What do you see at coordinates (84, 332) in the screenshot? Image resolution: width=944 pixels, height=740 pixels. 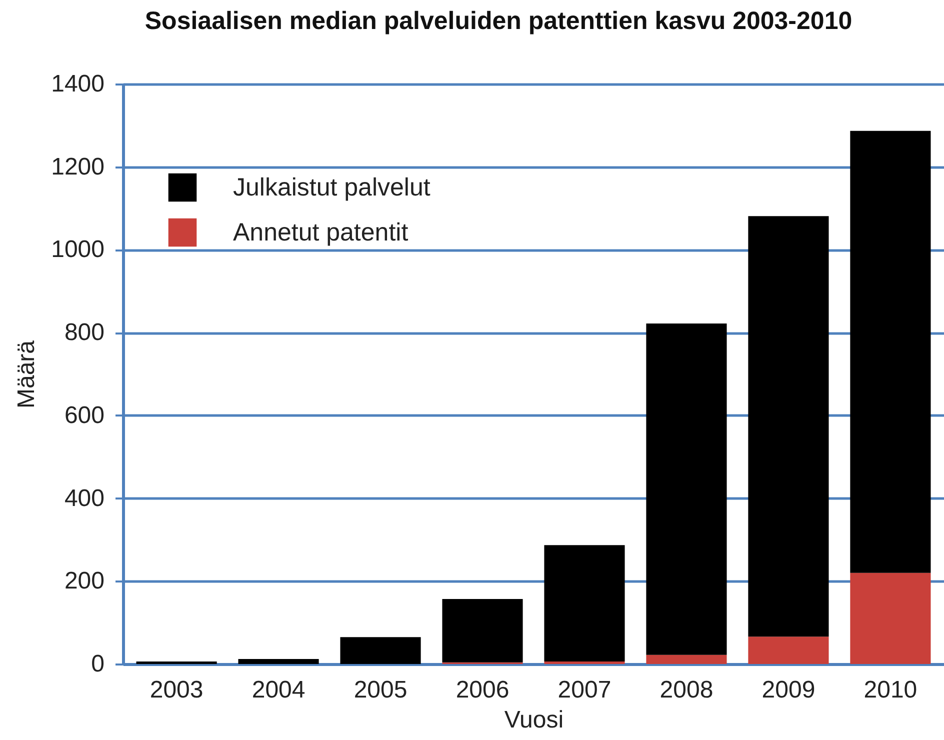 I see `y-tick-label: 800` at bounding box center [84, 332].